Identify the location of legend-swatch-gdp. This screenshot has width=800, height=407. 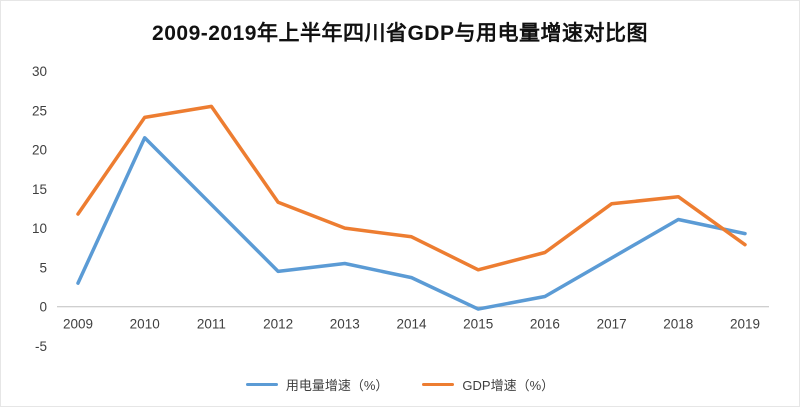
(438, 384).